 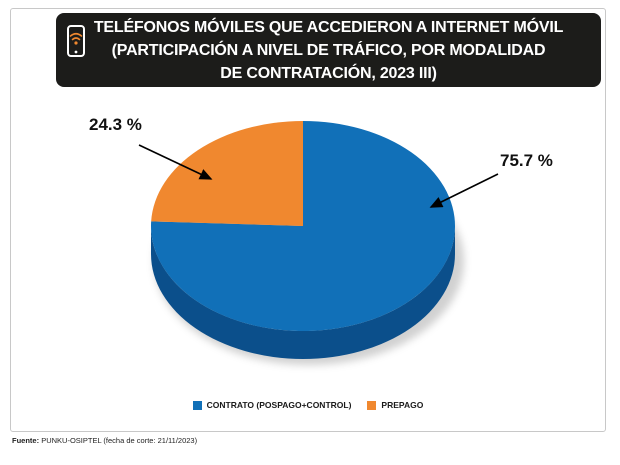 I want to click on legend-item-contrato: CONTRATO (POSPAGO+CONTROL), so click(x=272, y=405).